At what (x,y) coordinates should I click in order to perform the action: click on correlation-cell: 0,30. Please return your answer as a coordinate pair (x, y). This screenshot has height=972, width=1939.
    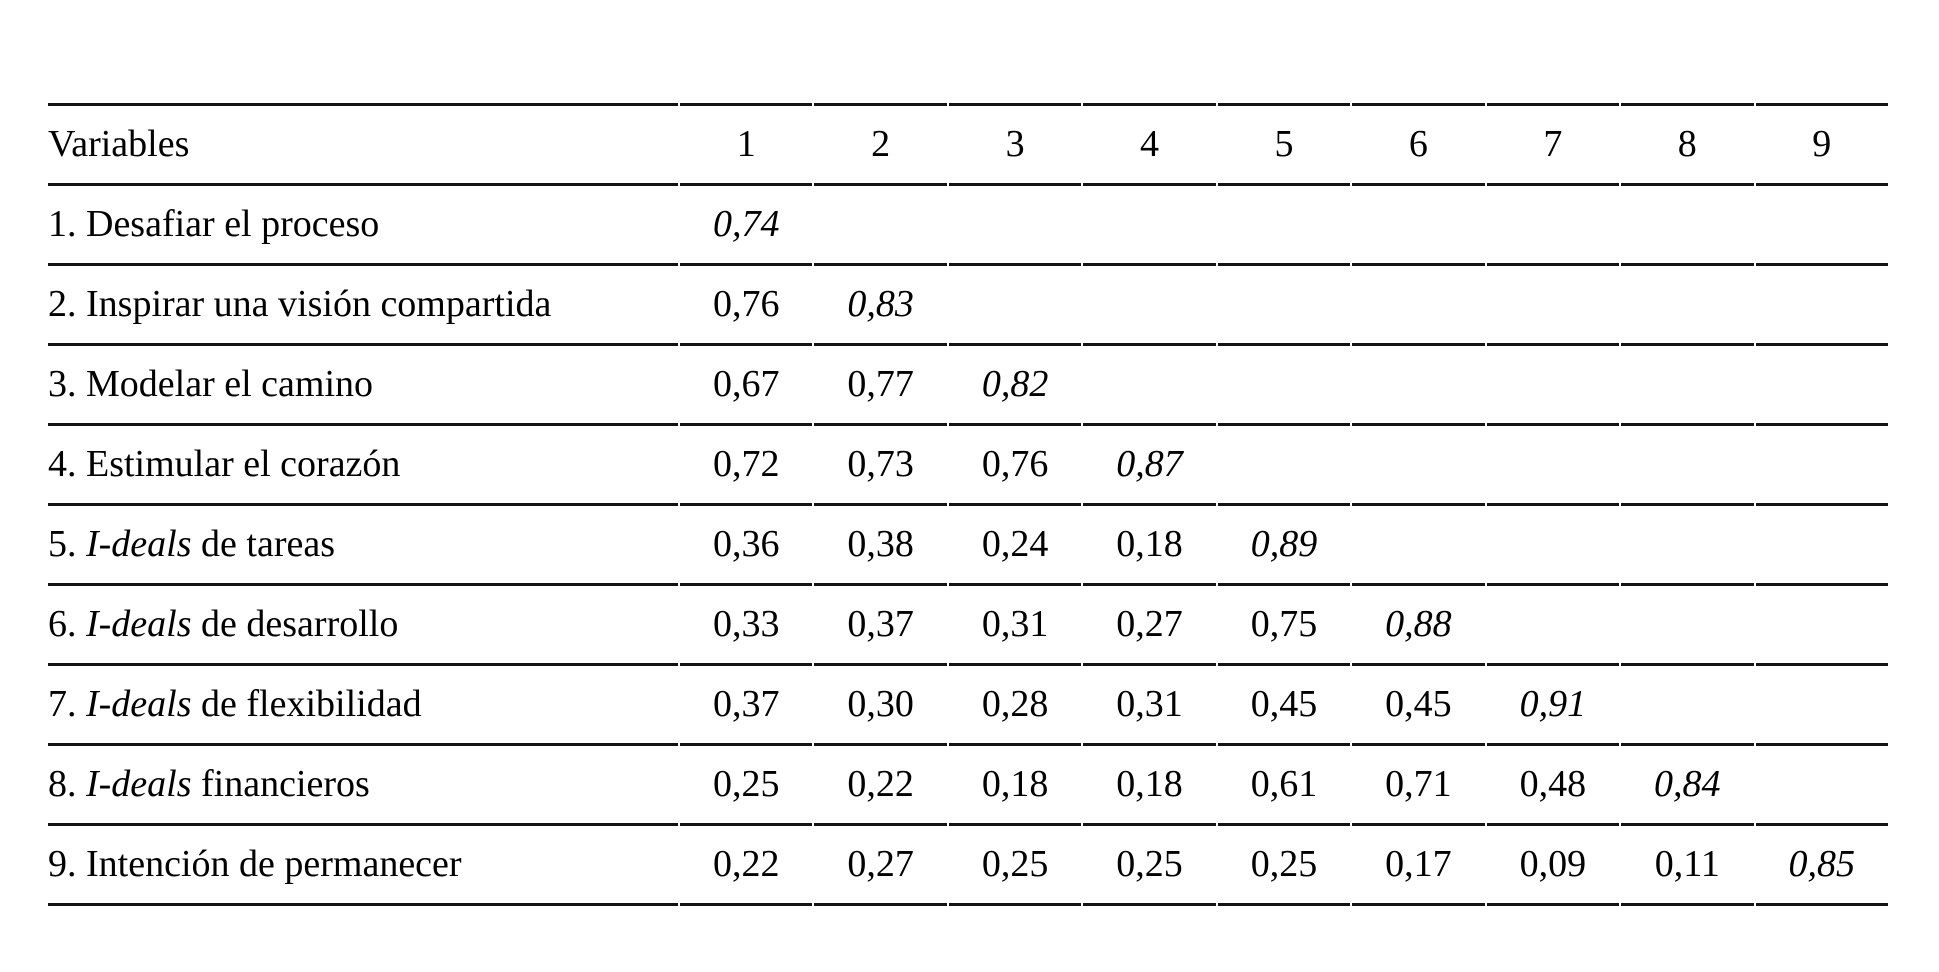
    Looking at the image, I should click on (880, 706).